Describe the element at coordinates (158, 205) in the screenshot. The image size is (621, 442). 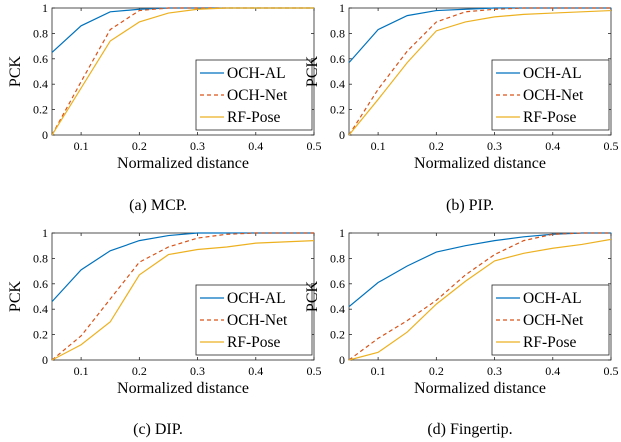
I see `subfigure-caption: (a) MCP.` at that location.